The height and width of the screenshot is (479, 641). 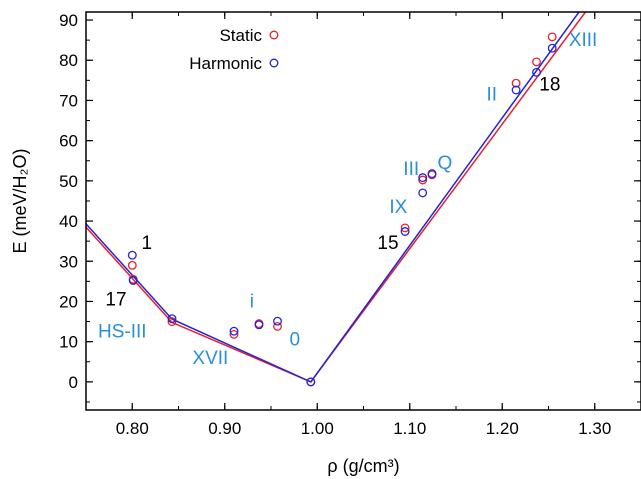 I want to click on phase-label: 1, so click(x=147, y=243).